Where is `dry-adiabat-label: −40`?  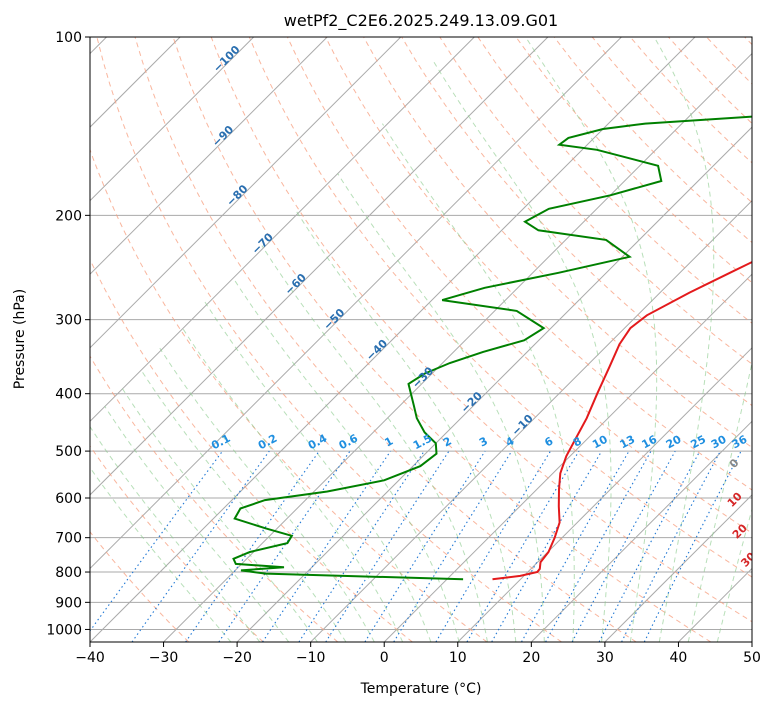 dry-adiabat-label: −40 is located at coordinates (377, 350).